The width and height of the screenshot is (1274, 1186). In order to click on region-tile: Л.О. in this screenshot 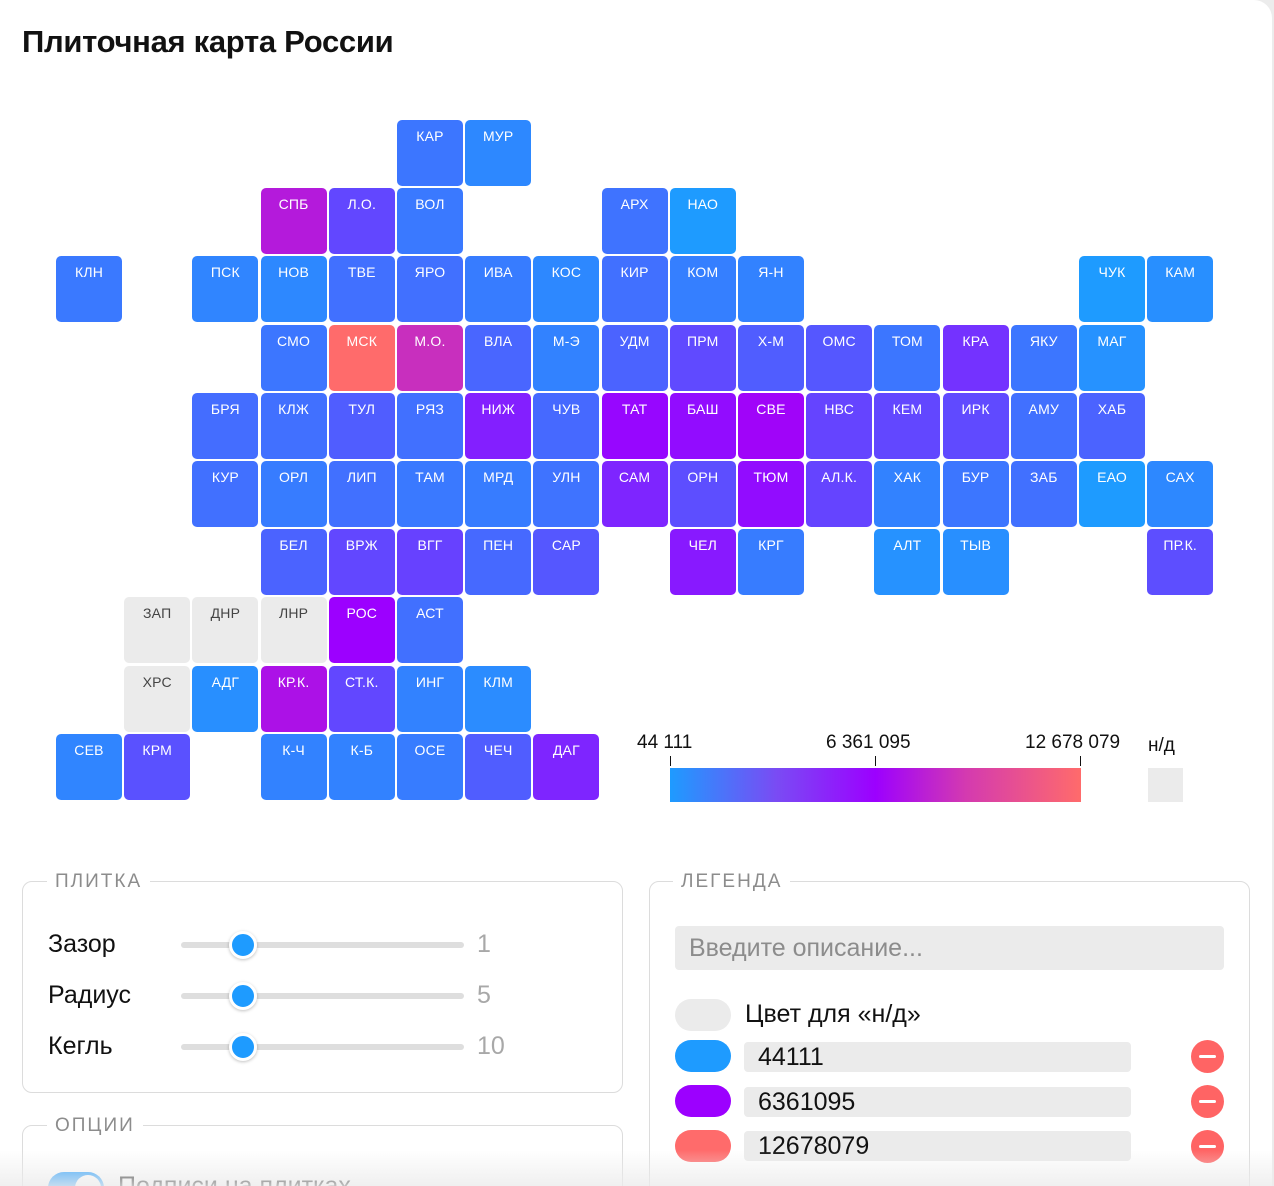, I will do `click(361, 221)`.